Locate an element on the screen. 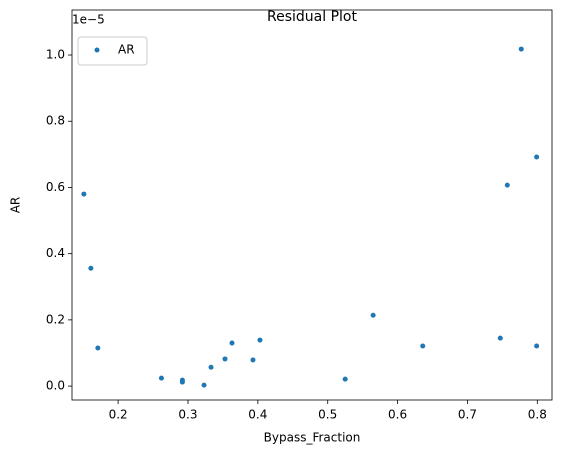  x-tick-label: 0.8 is located at coordinates (537, 415).